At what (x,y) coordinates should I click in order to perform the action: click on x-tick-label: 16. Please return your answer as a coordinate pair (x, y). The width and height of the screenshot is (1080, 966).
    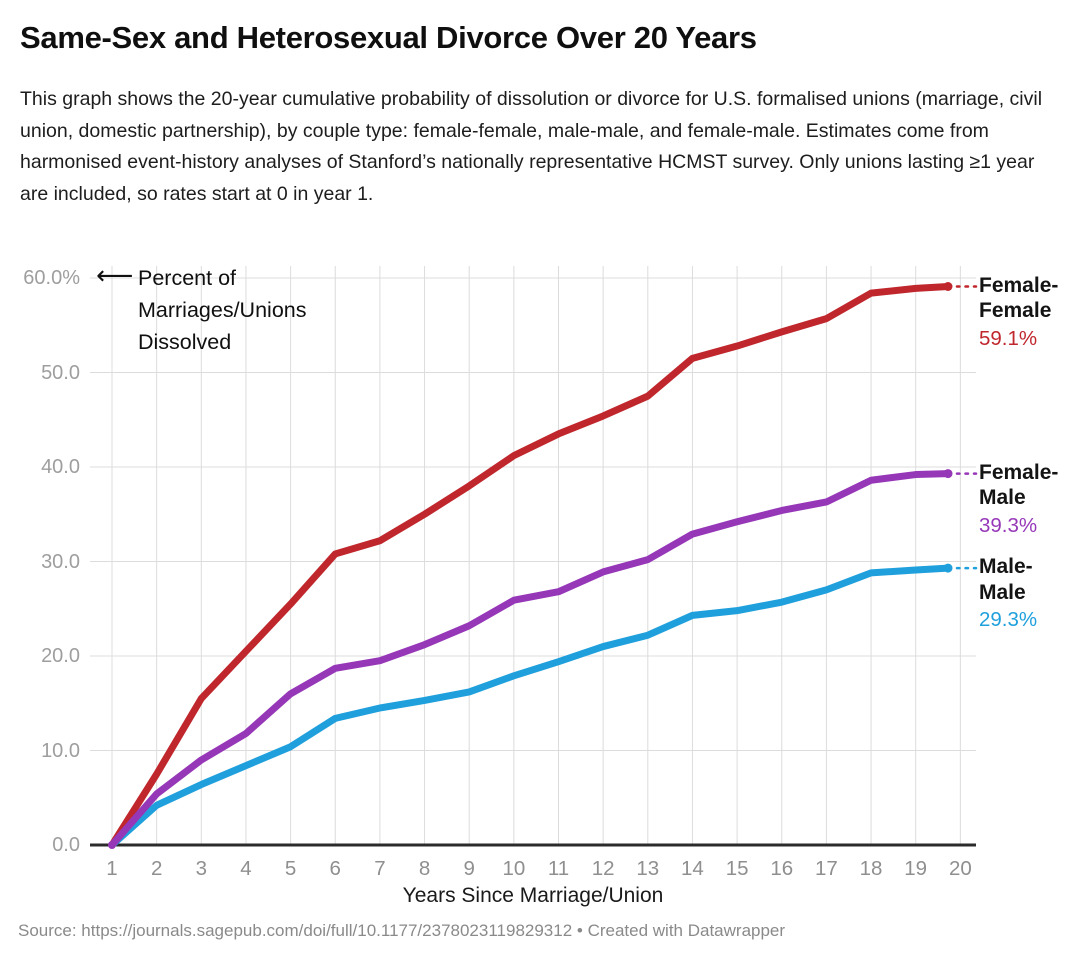
    Looking at the image, I should click on (782, 868).